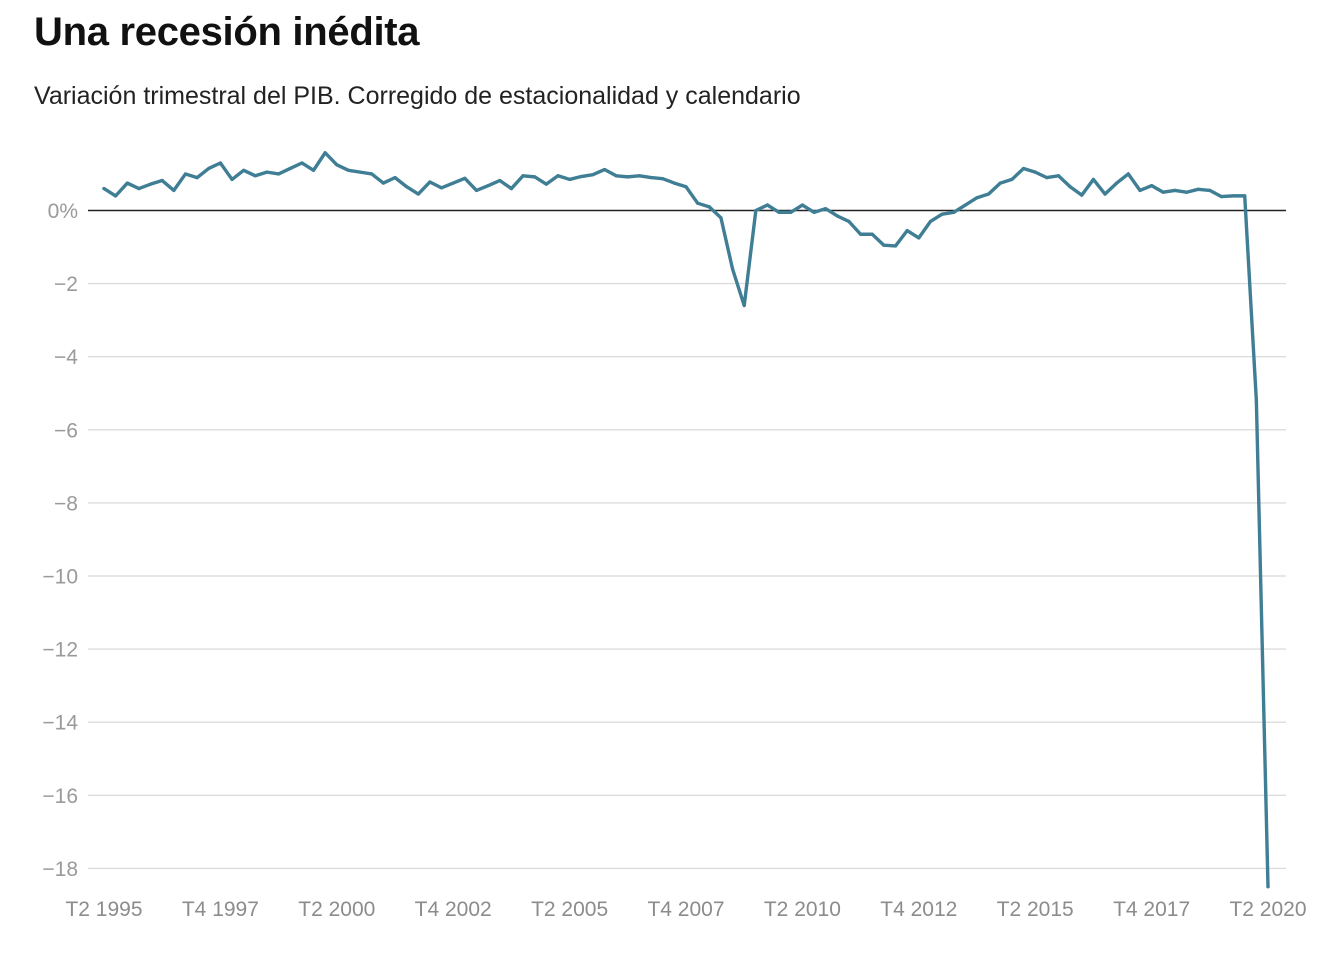 Image resolution: width=1334 pixels, height=955 pixels. What do you see at coordinates (60, 796) in the screenshot?
I see `y-tick-label: −16` at bounding box center [60, 796].